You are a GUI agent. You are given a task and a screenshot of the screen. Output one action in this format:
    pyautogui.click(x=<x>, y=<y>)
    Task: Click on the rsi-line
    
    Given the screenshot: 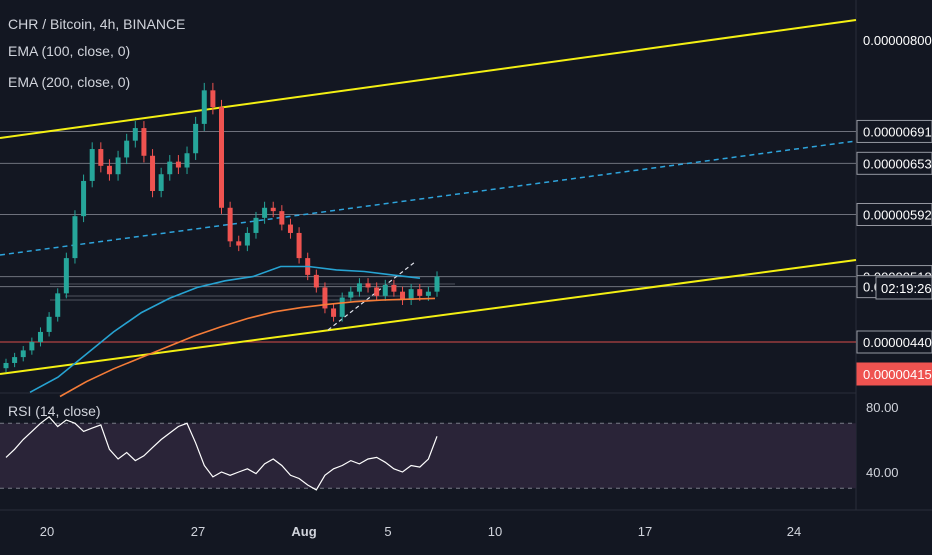 What is the action you would take?
    pyautogui.click(x=221, y=453)
    